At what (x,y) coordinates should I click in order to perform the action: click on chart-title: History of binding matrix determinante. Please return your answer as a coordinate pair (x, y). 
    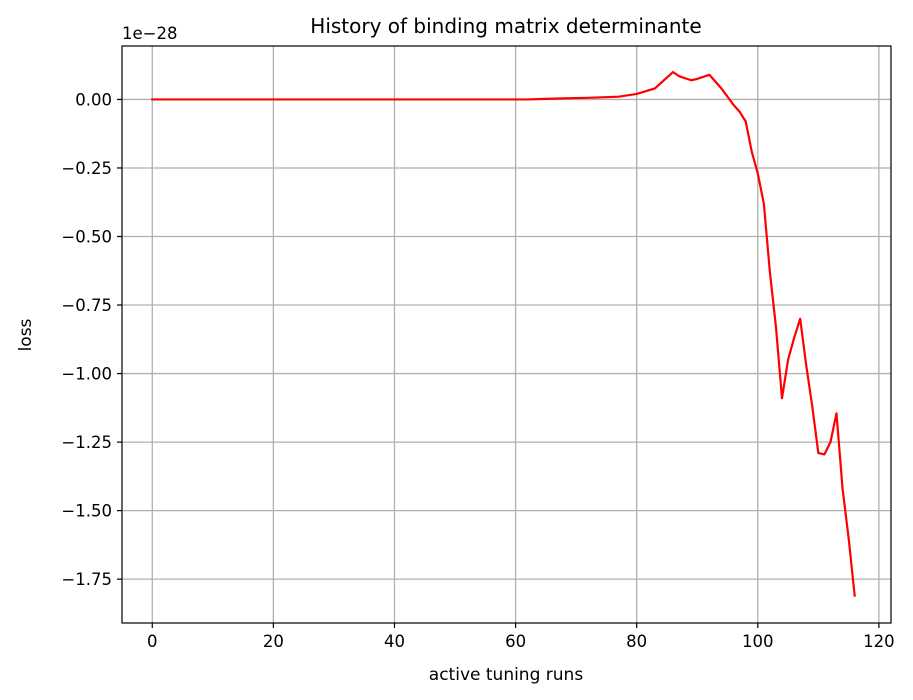
    Looking at the image, I should click on (505, 26).